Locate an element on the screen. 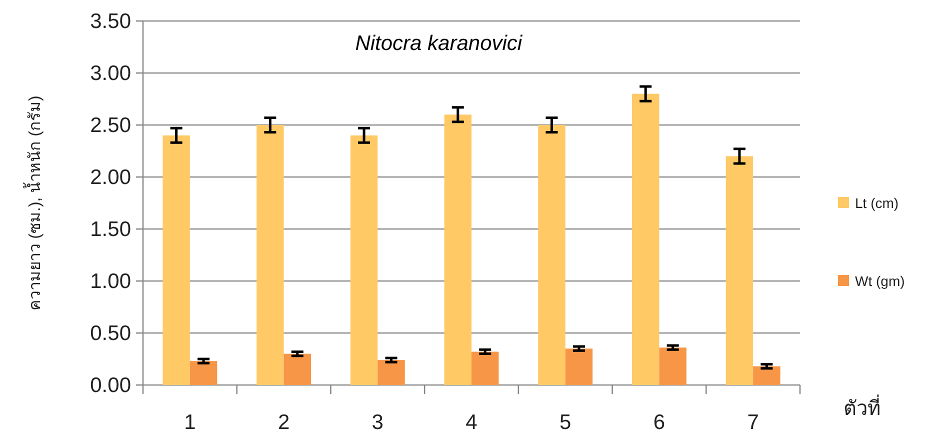 The image size is (927, 439). x-tick-label: 7 is located at coordinates (753, 422).